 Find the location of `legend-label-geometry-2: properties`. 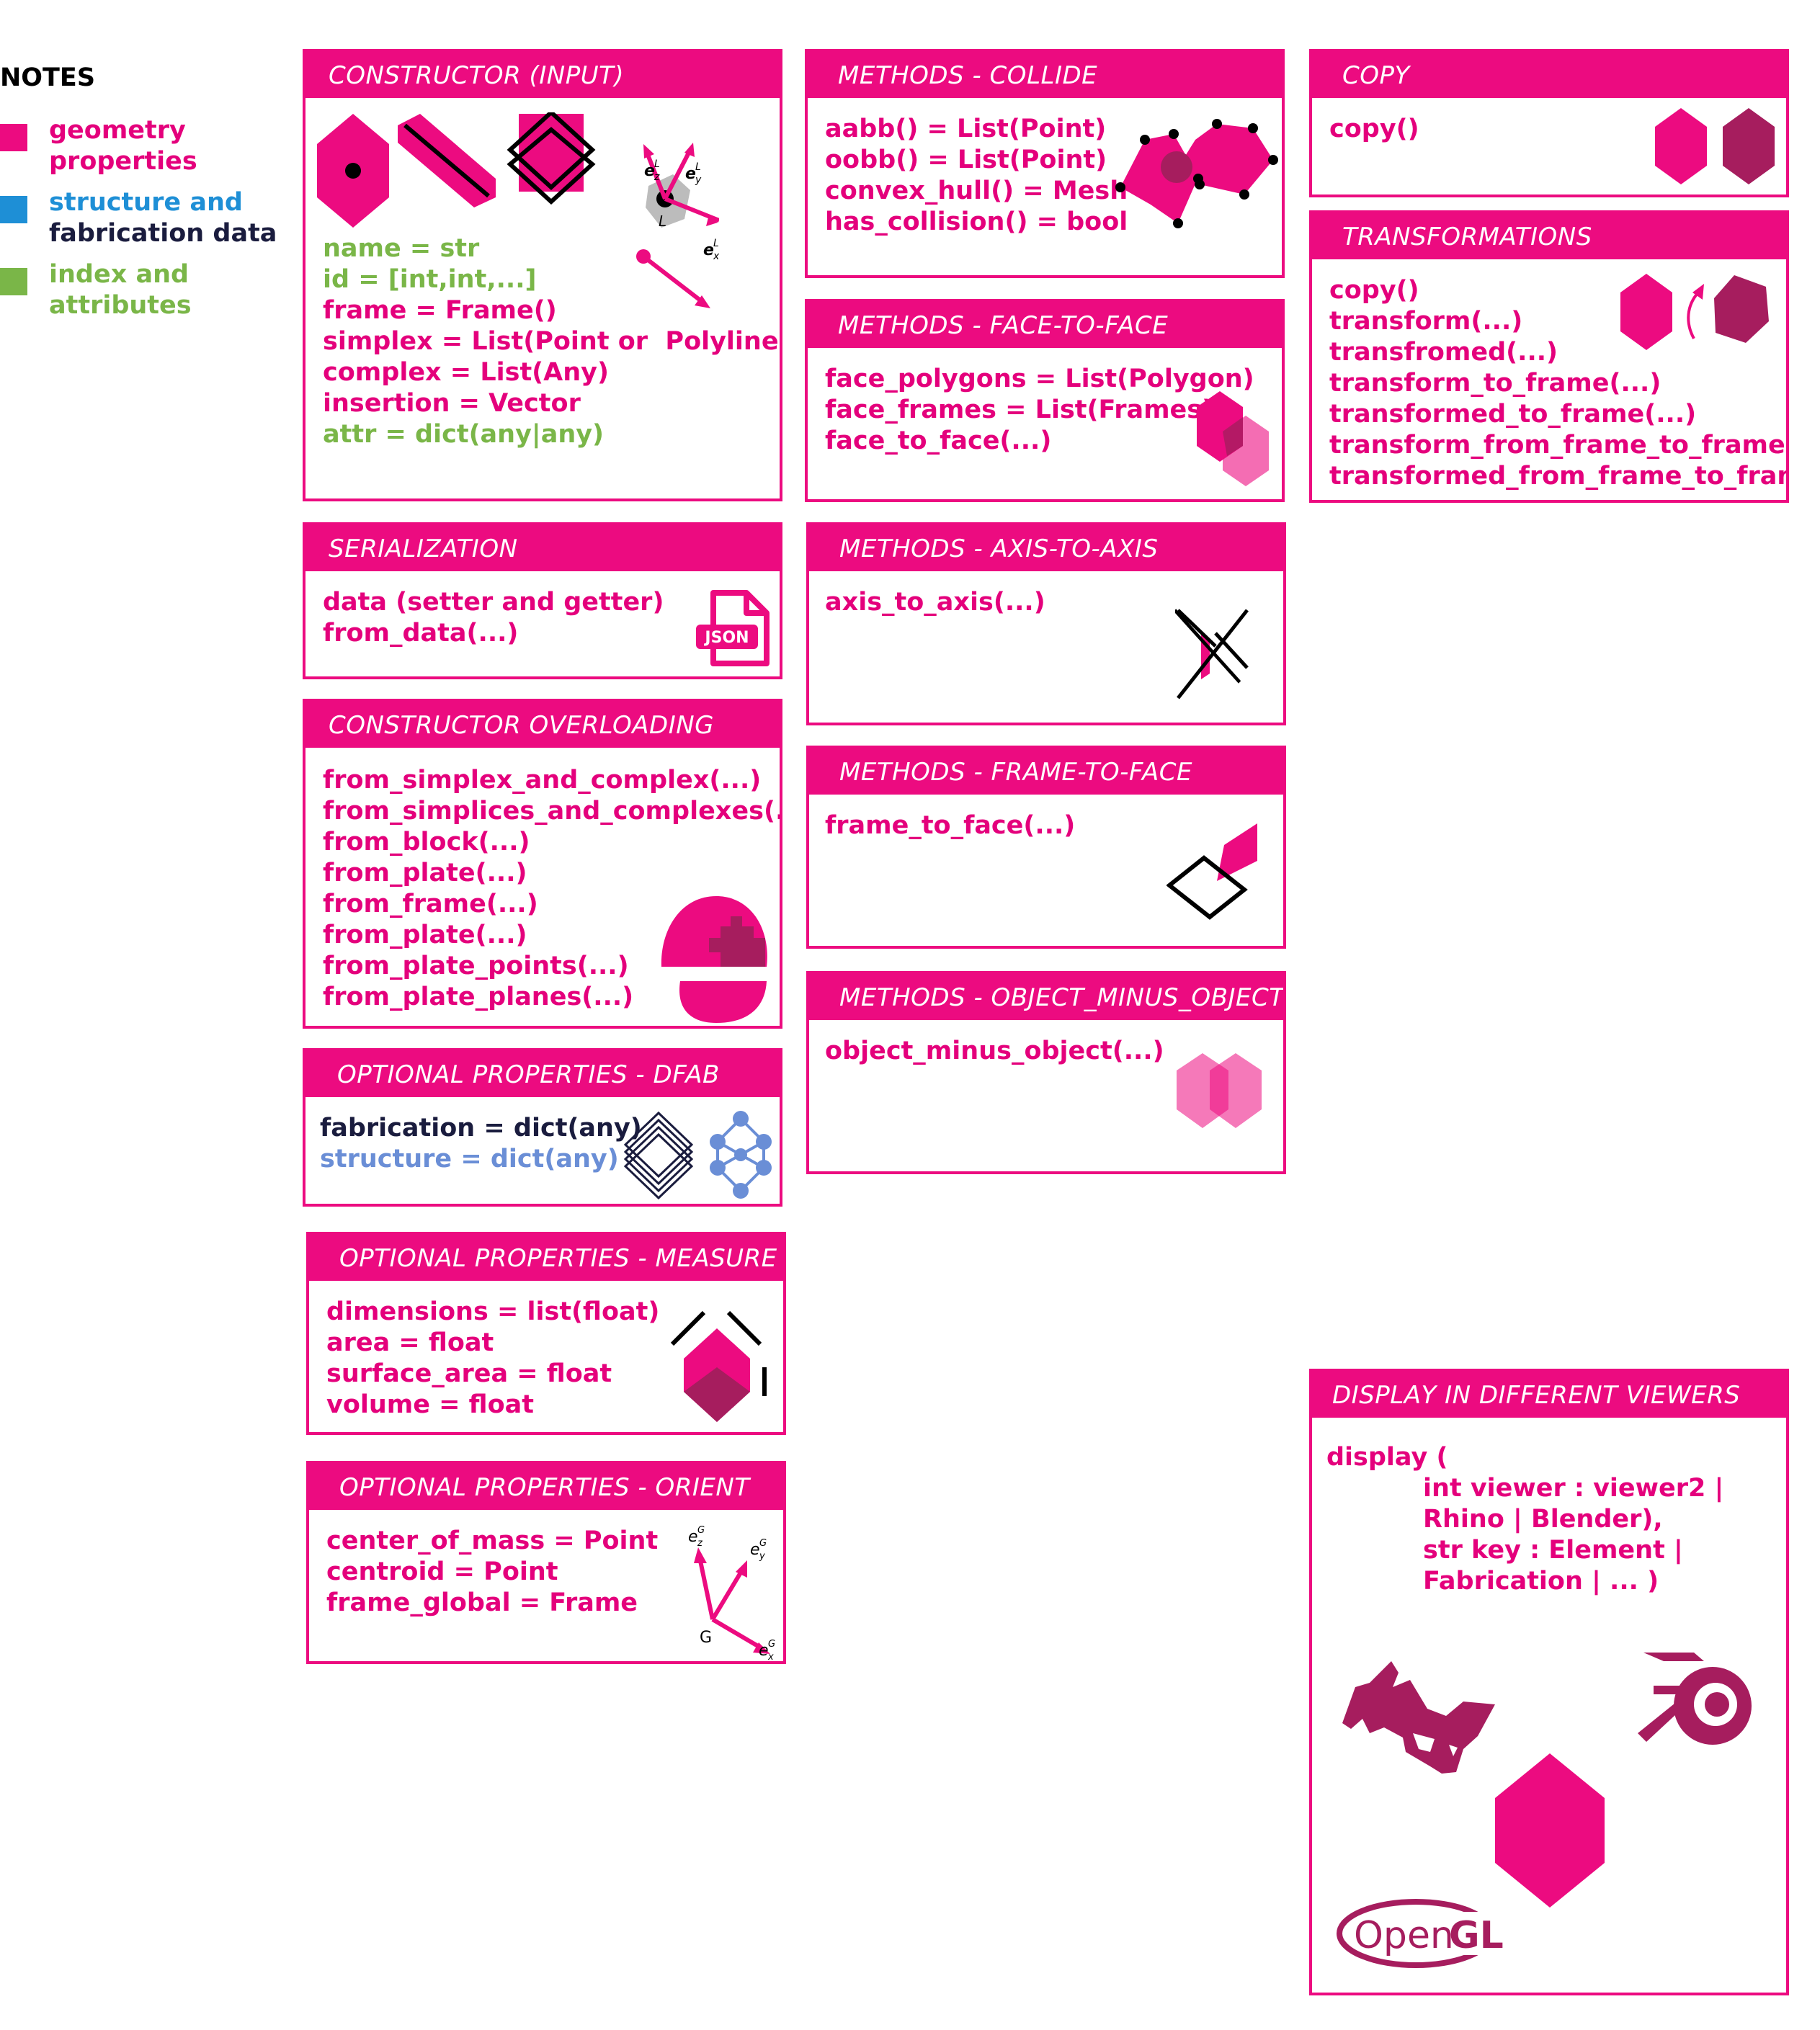

legend-label-geometry-2: properties is located at coordinates (123, 161).